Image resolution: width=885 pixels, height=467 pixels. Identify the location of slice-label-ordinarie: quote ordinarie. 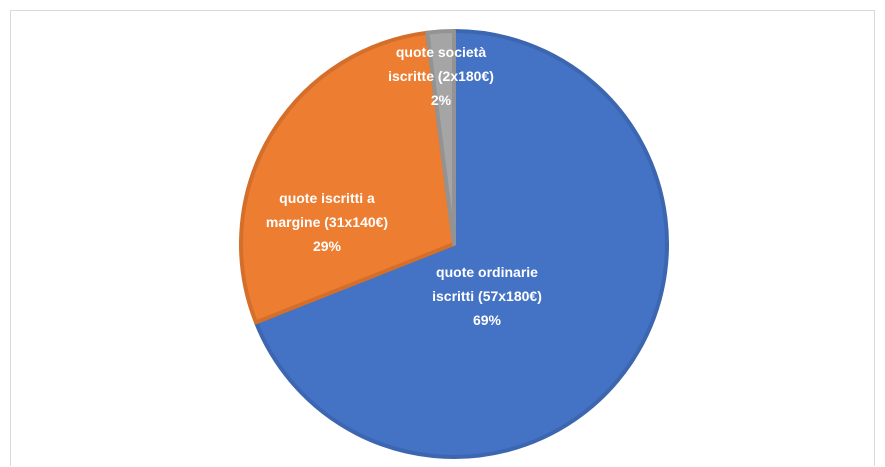
(487, 272).